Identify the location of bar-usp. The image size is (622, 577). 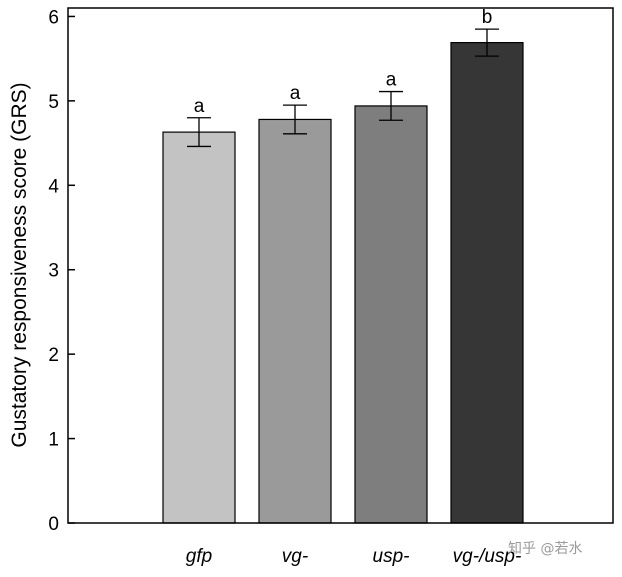
(391, 314).